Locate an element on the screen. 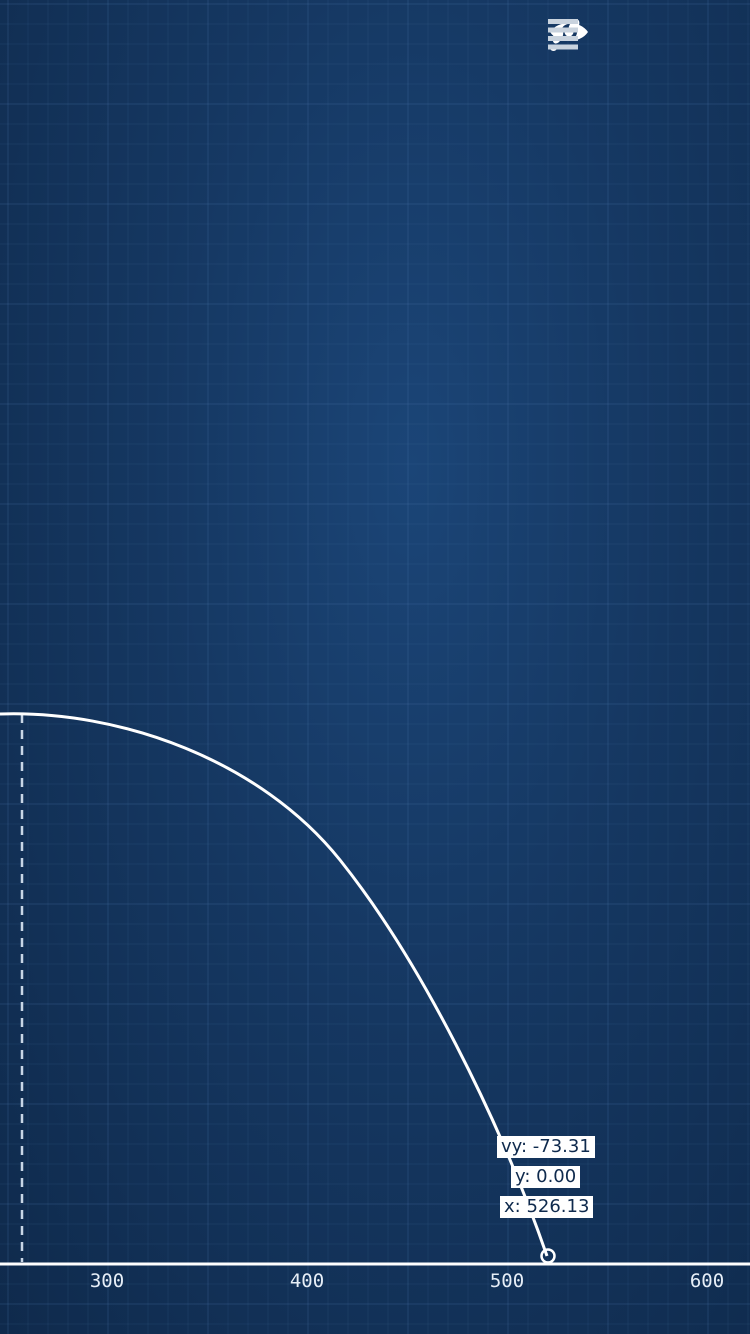 The image size is (750, 1334). projectile-marker is located at coordinates (548, 1256).